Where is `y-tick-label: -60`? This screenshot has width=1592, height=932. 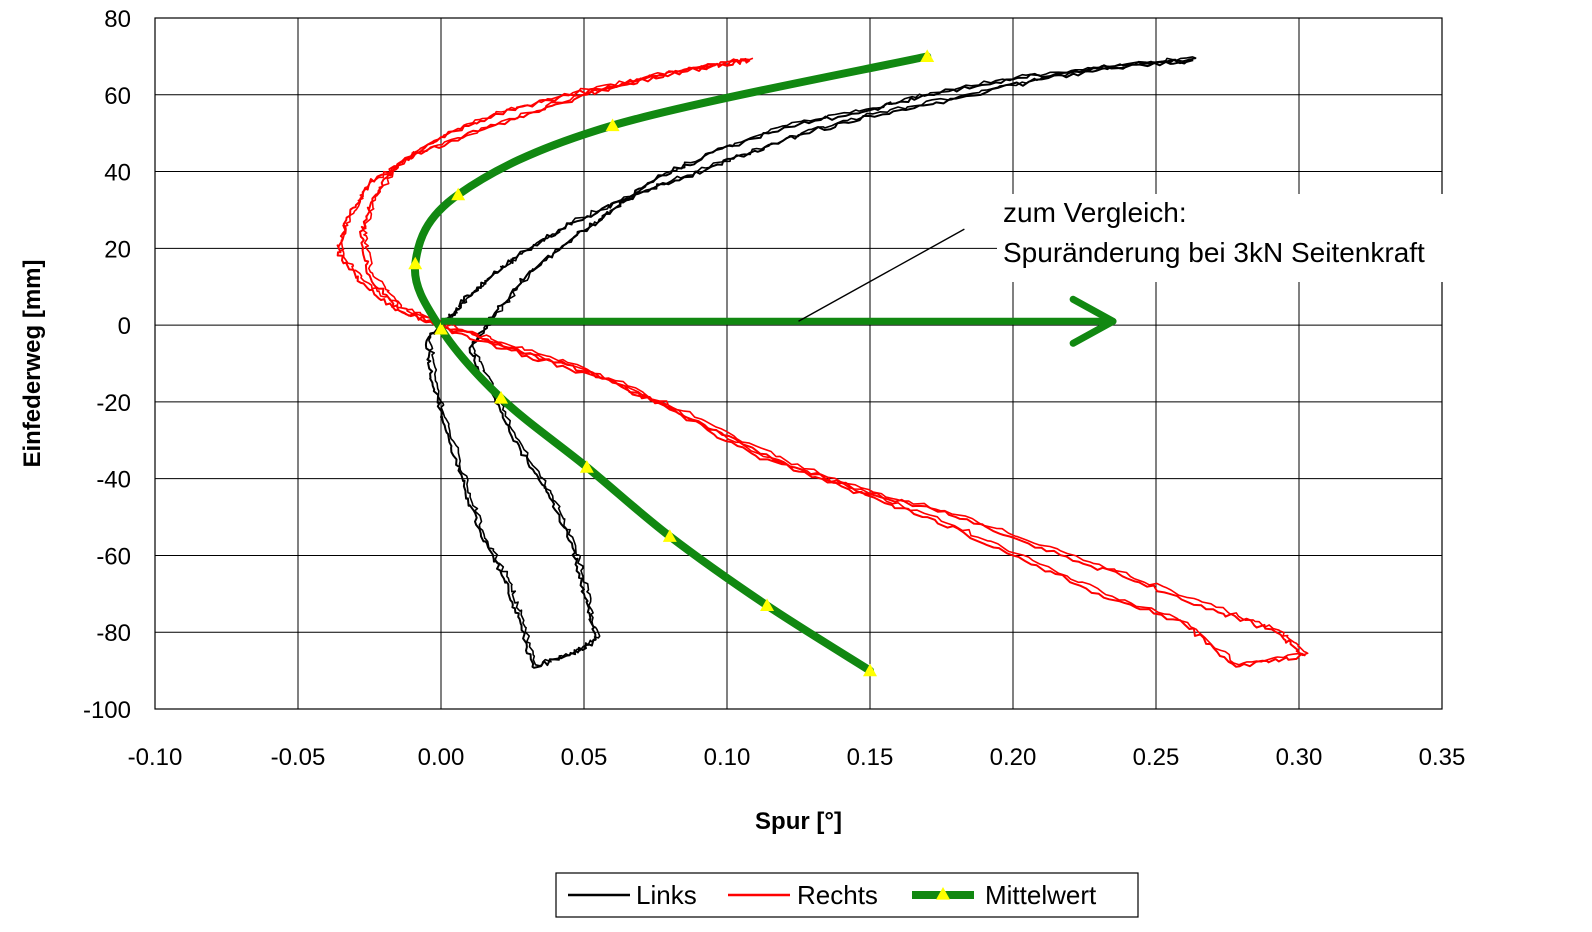 y-tick-label: -60 is located at coordinates (113, 556).